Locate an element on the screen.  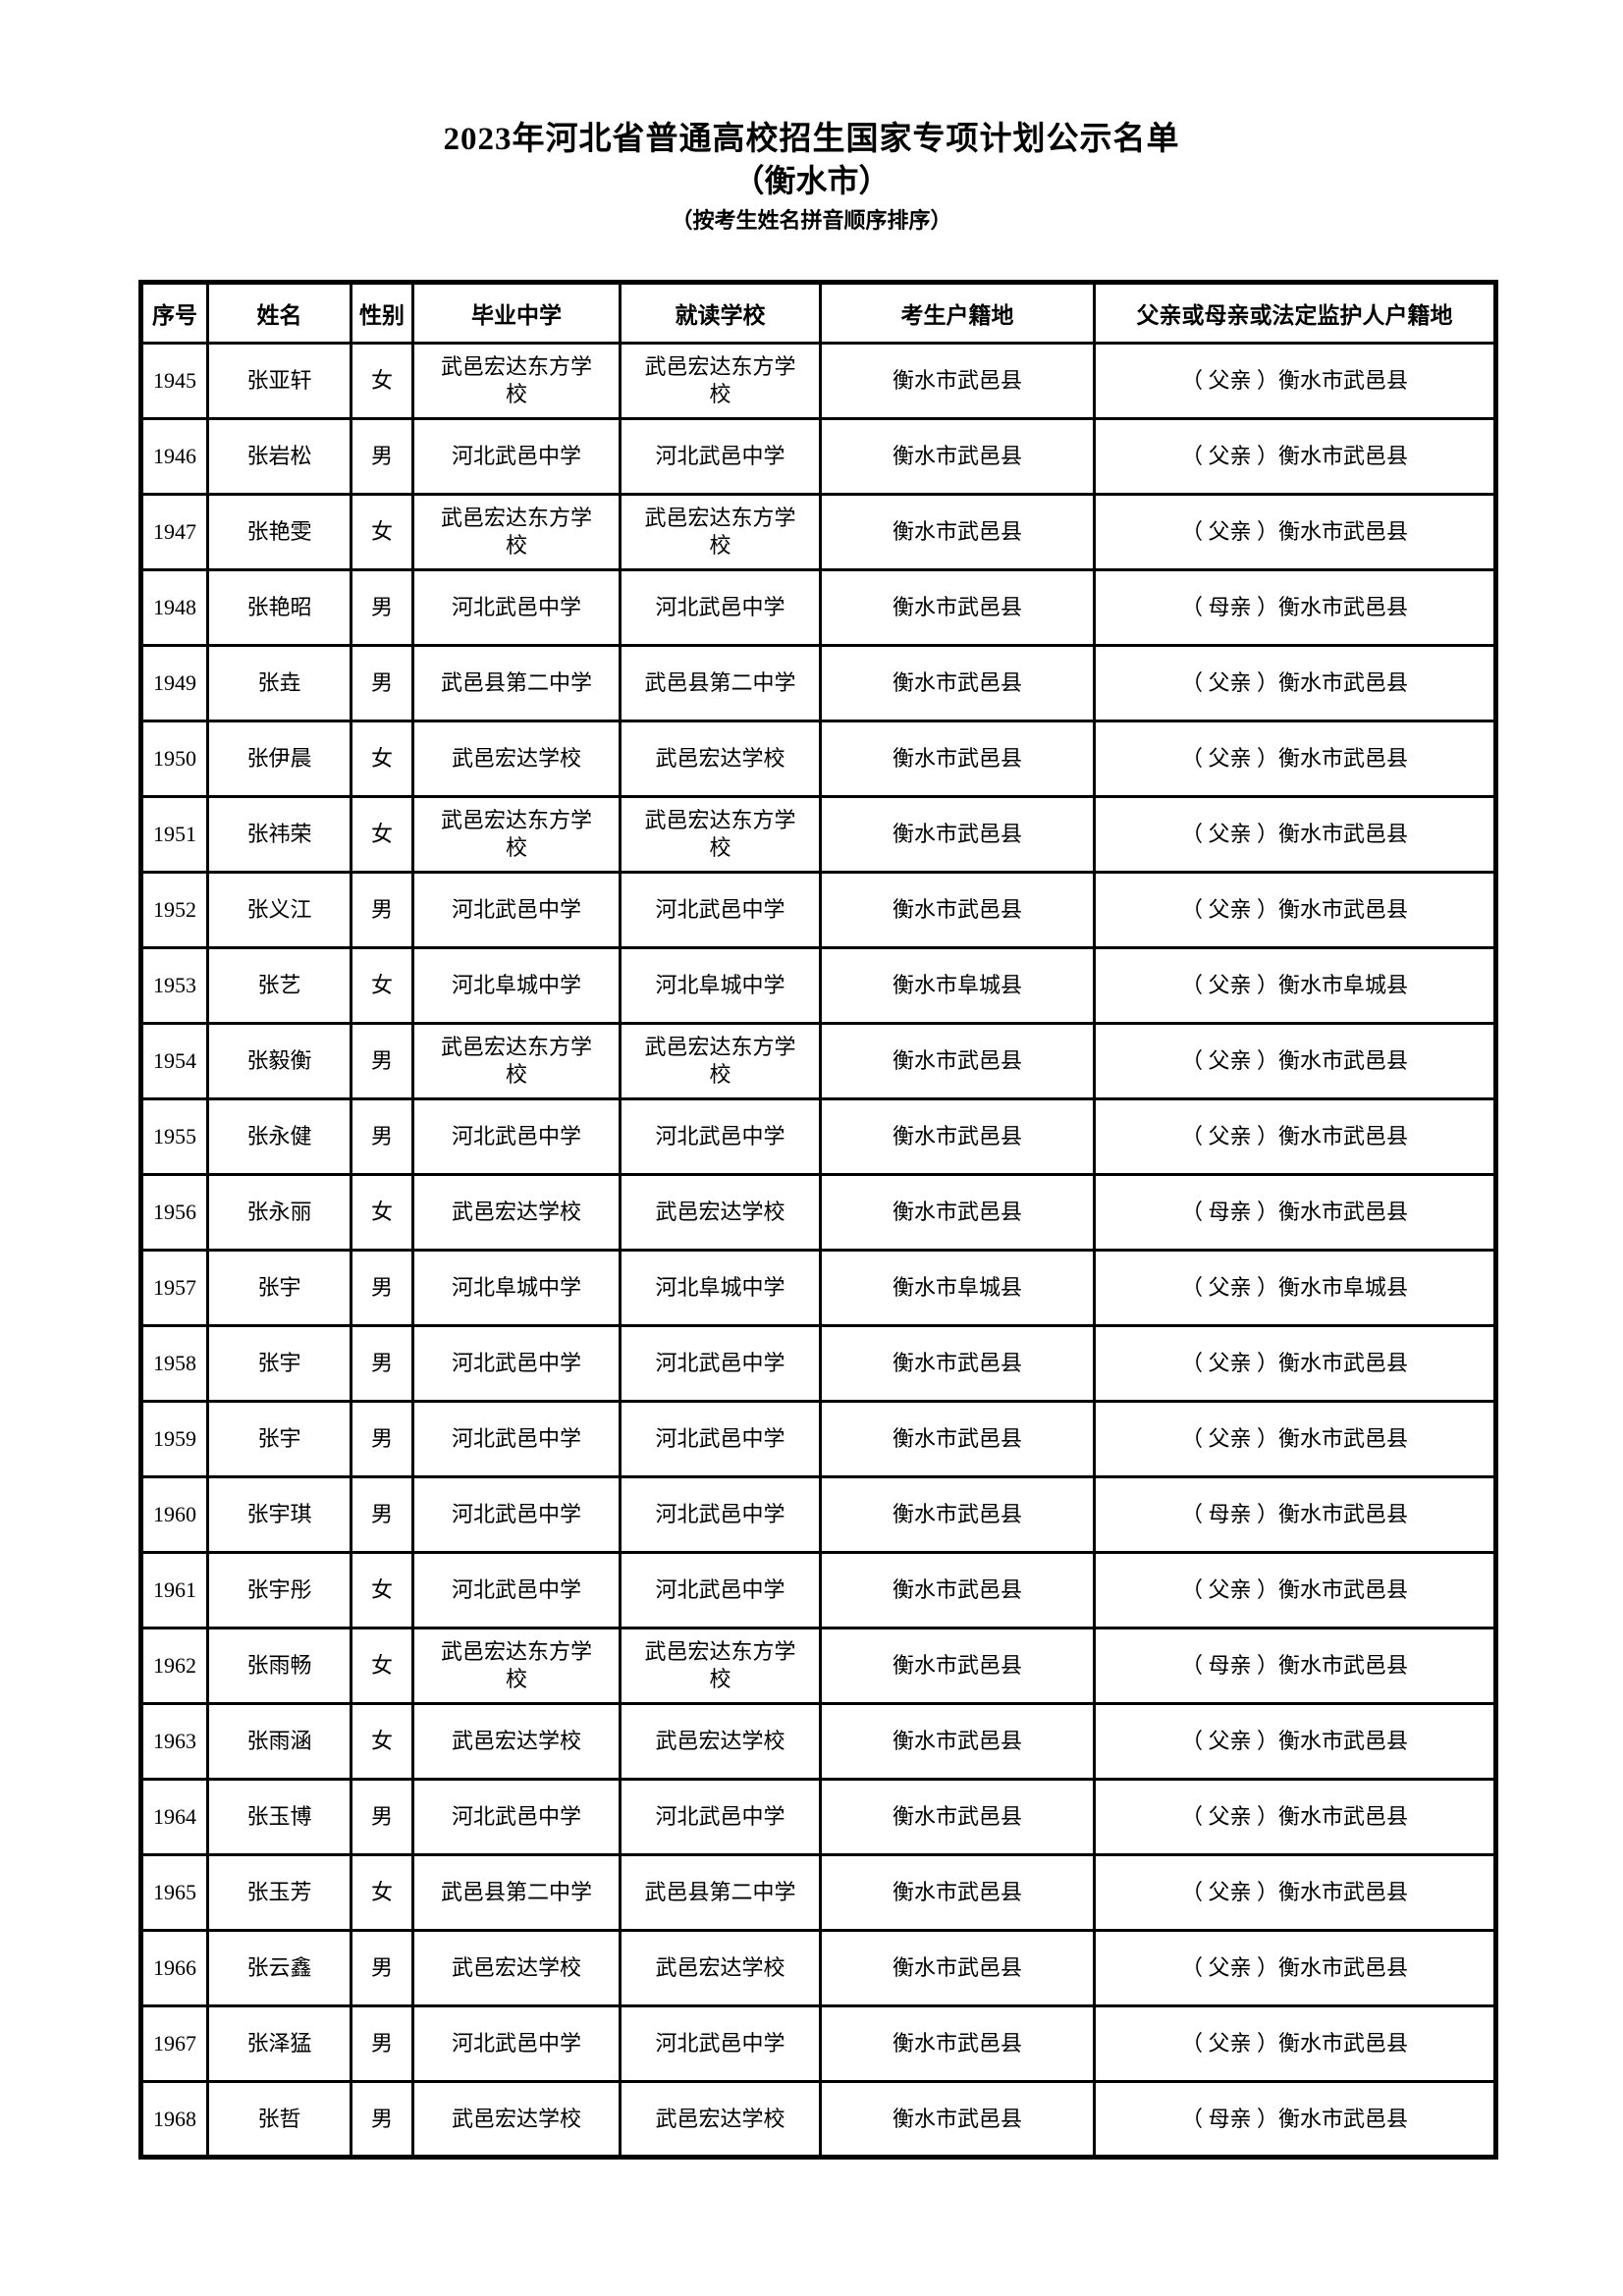
sort-note: （按考生姓名拼音顺序排序） is located at coordinates (811, 220).